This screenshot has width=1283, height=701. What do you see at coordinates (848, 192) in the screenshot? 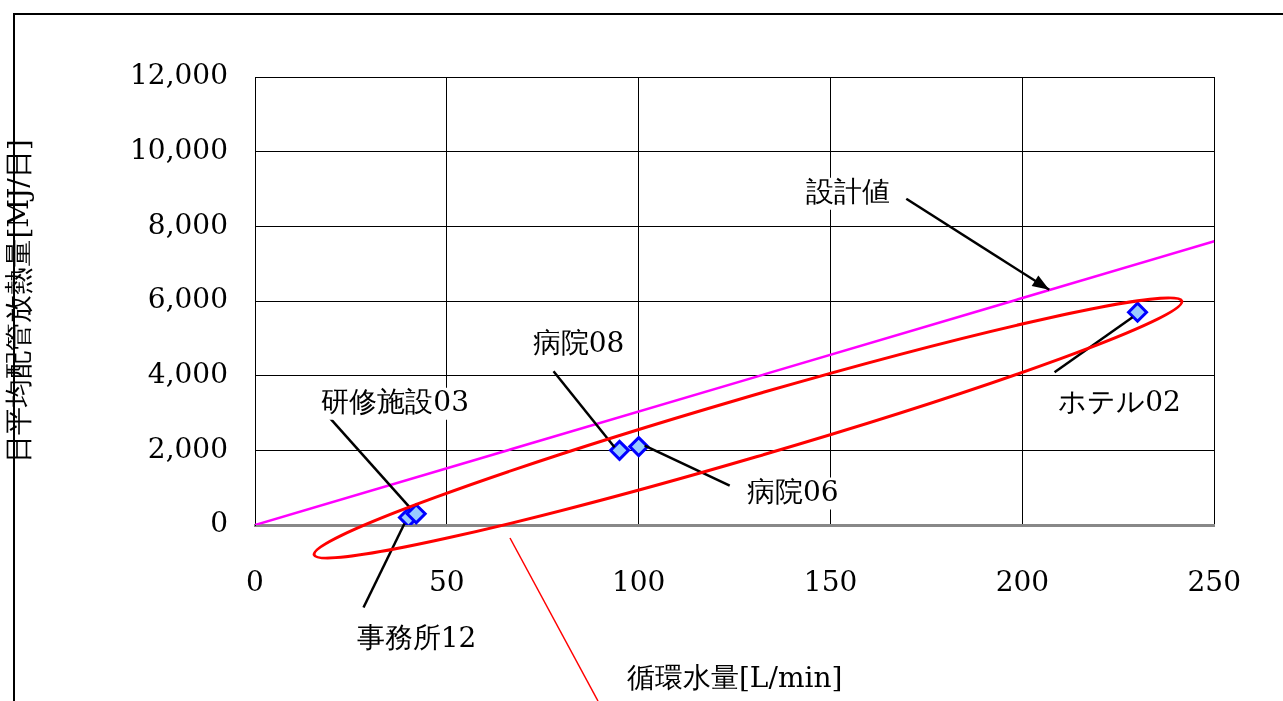
I see `annotation: 設計値` at bounding box center [848, 192].